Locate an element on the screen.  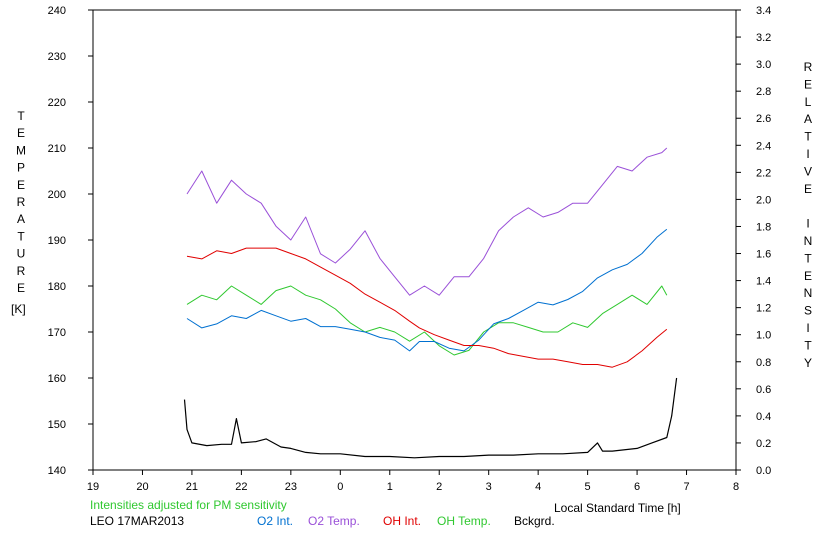
x-tick-label: 23 is located at coordinates (291, 487).